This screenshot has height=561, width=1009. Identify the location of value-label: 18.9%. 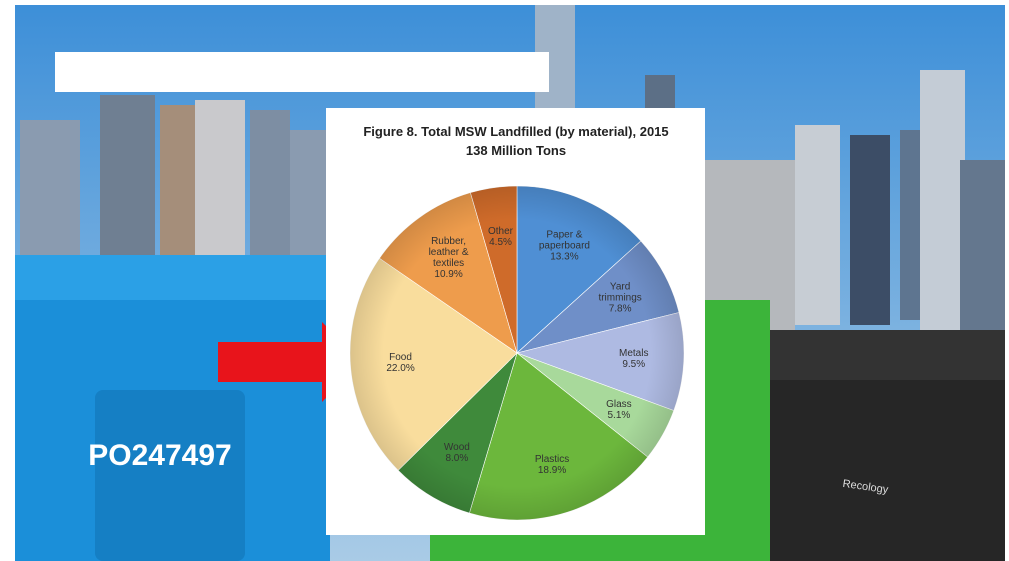
(552, 470).